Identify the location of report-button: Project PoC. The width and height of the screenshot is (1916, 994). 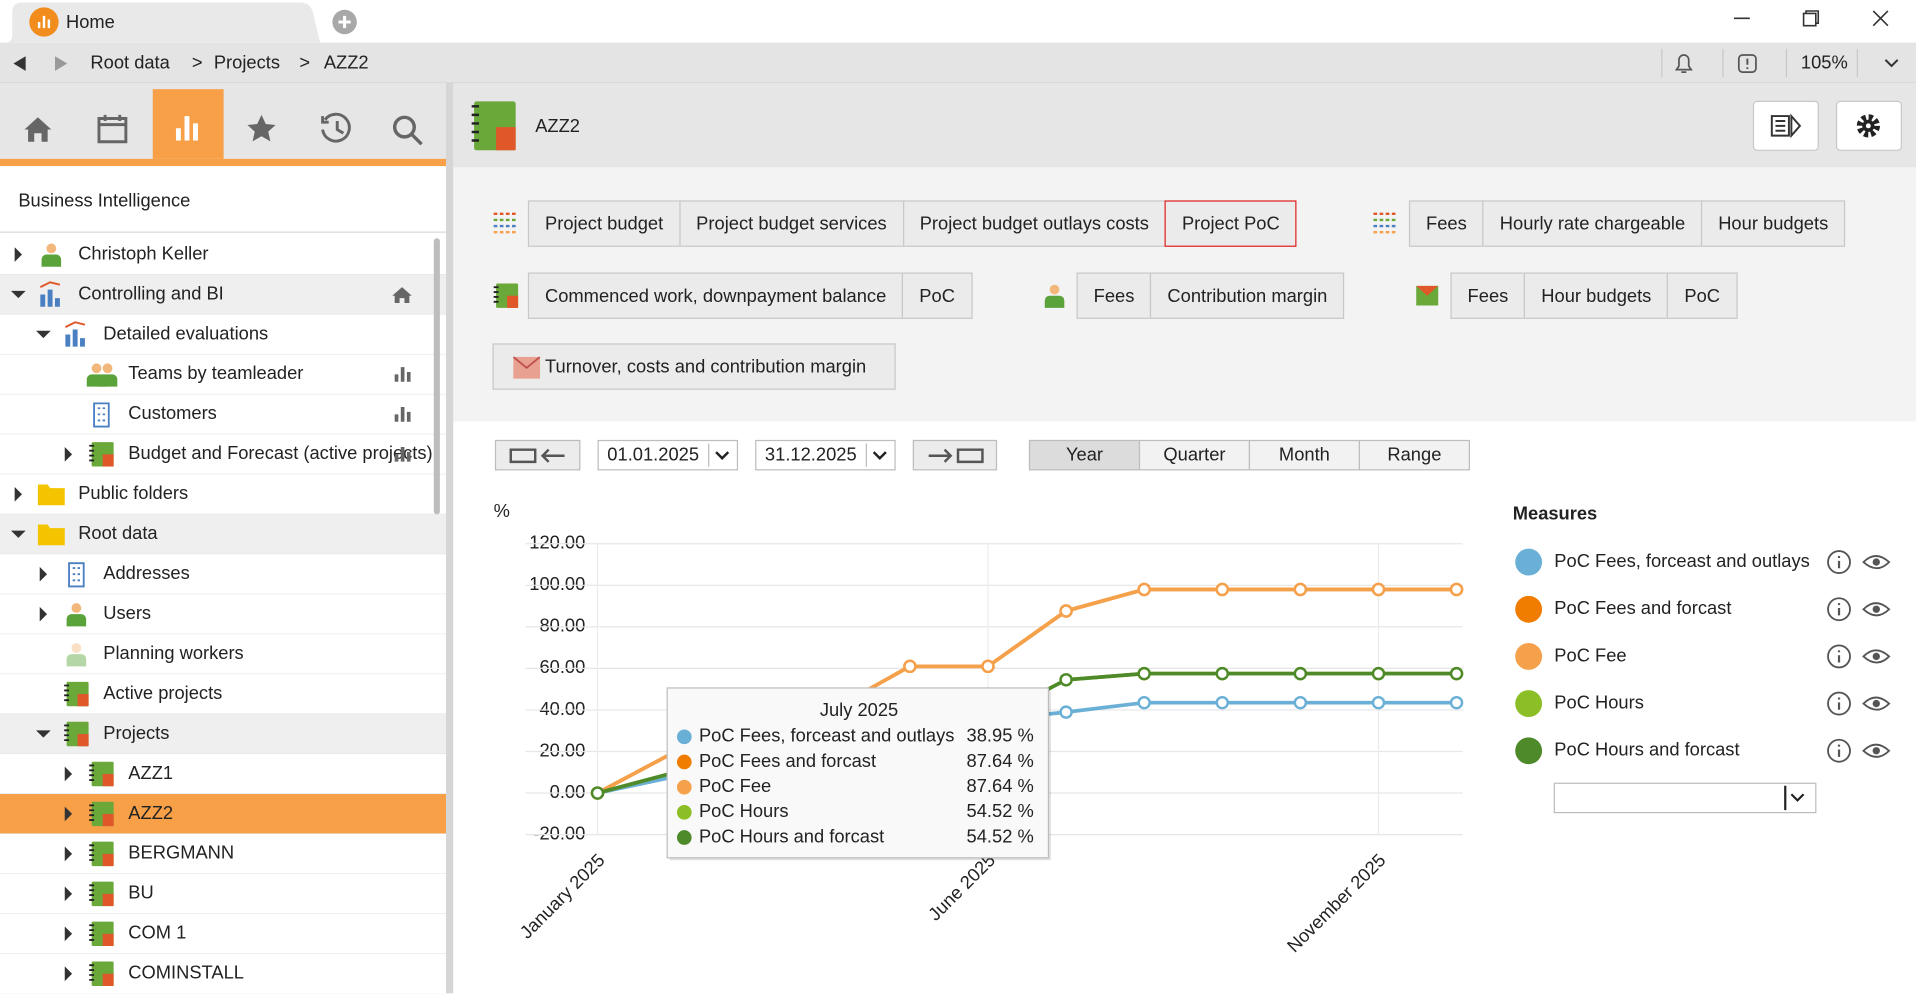
(1230, 223).